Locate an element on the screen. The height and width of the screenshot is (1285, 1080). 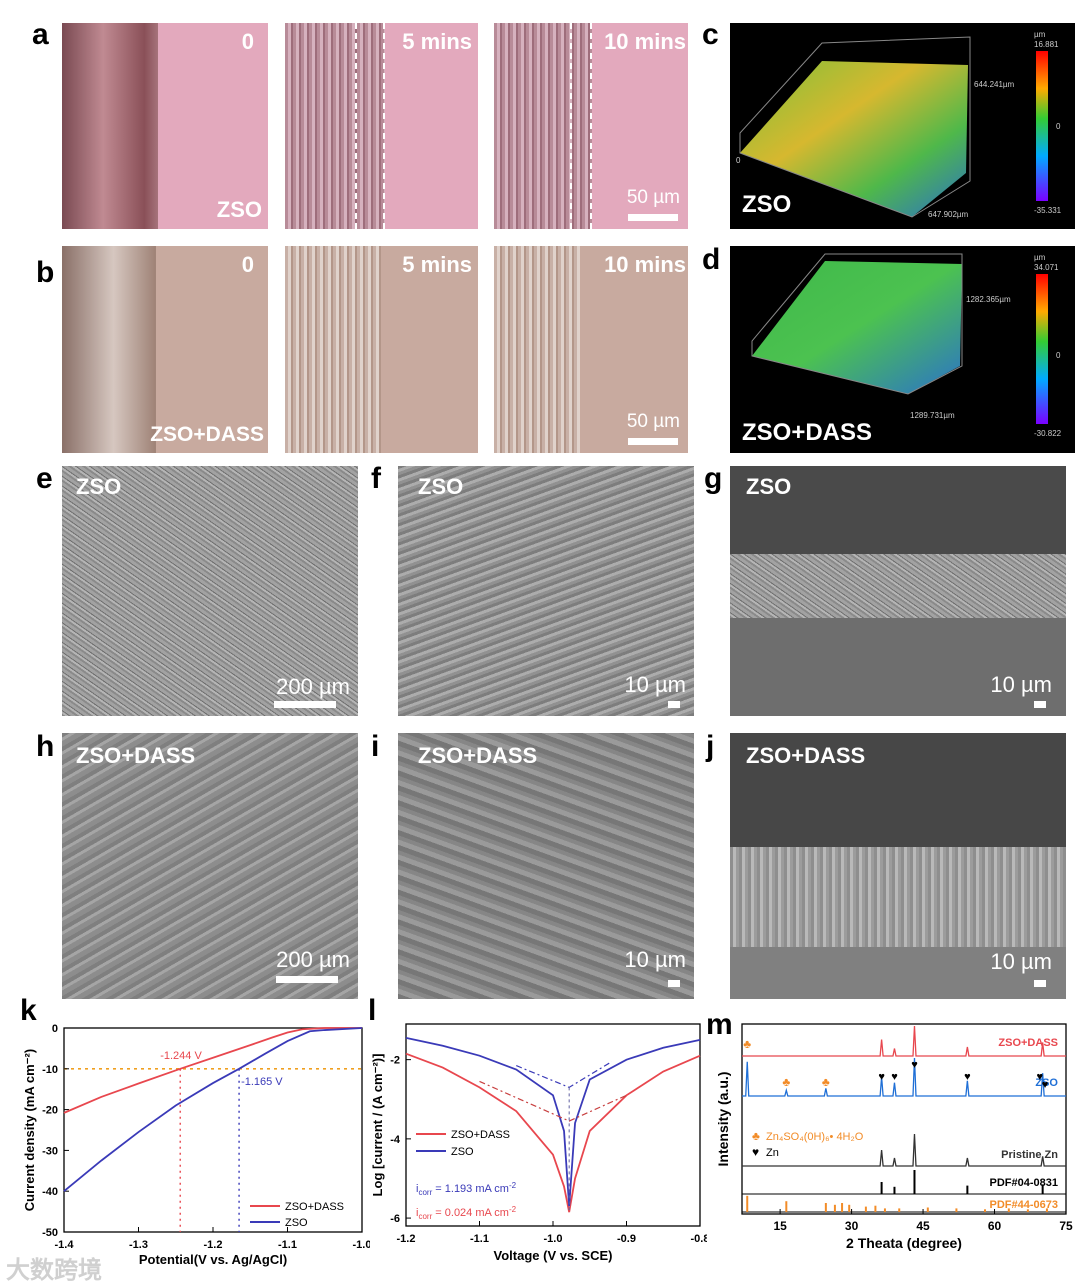
series-label: PDF#44-0673 is located at coordinates (1024, 1205).